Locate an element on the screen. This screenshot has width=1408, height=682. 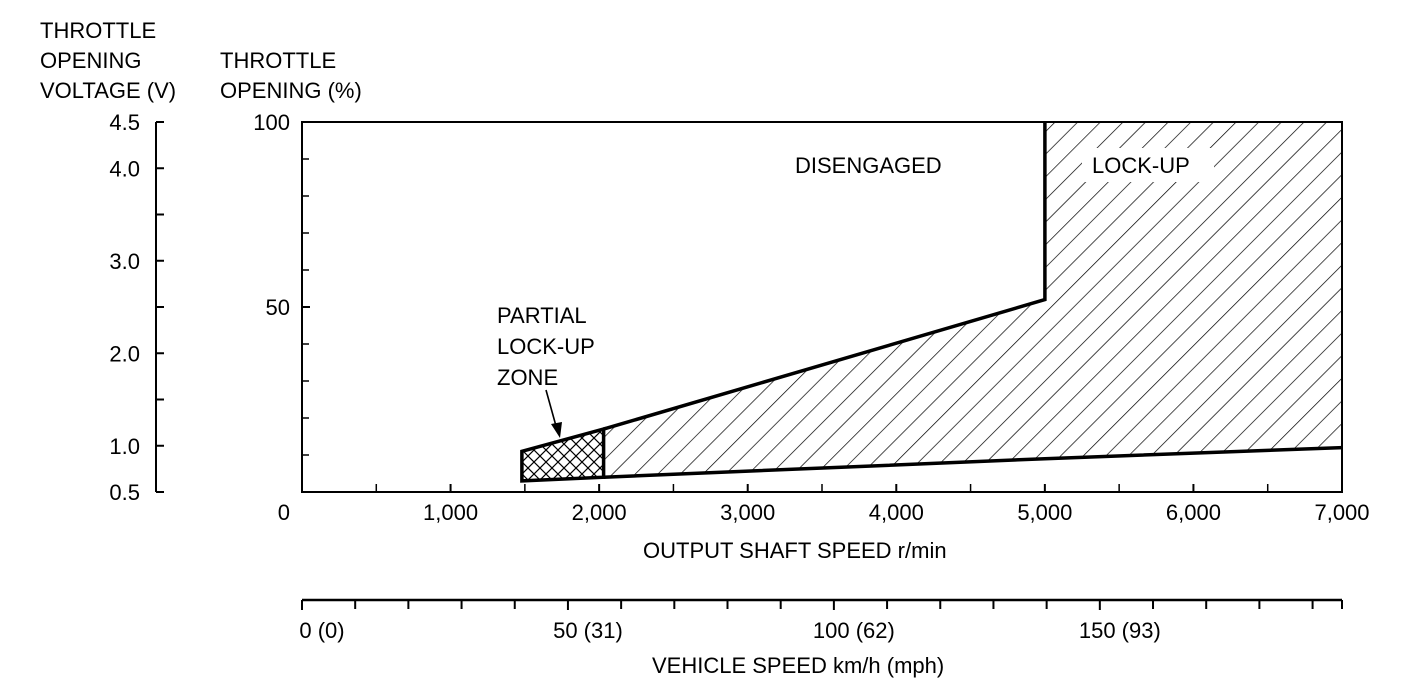
x-tick-label: 6,000 is located at coordinates (1193, 512).